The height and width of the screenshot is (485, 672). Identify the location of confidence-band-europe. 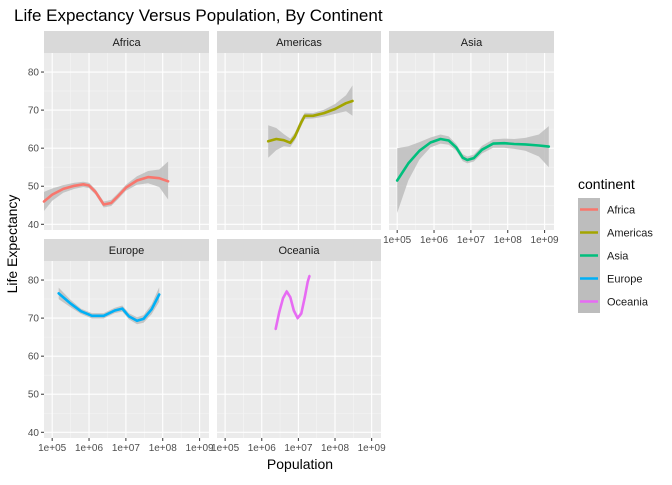
(109, 306).